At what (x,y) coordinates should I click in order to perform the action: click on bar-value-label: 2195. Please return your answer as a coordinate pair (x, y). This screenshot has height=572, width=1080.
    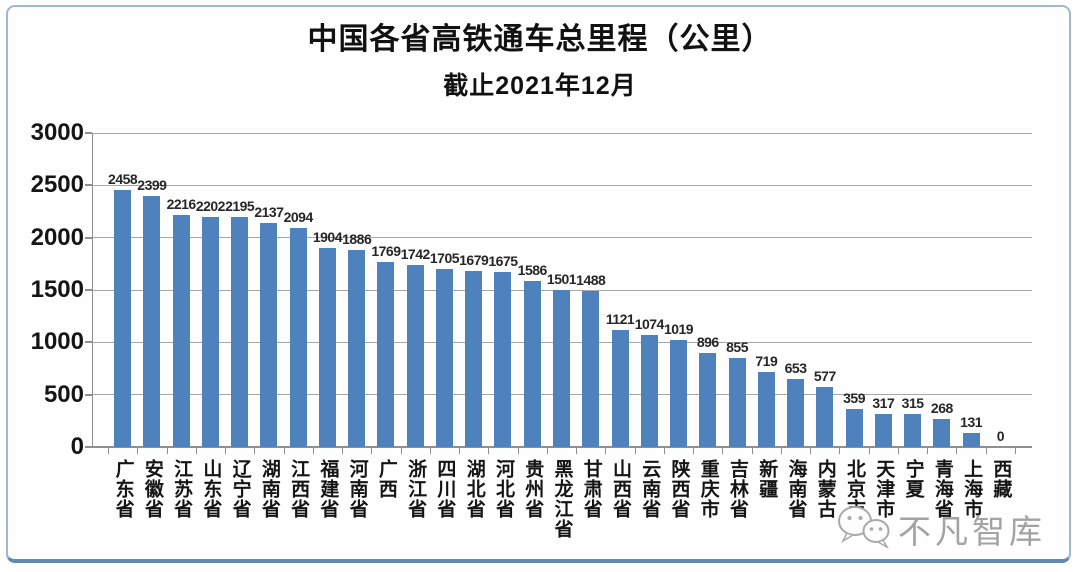
    Looking at the image, I should click on (240, 206).